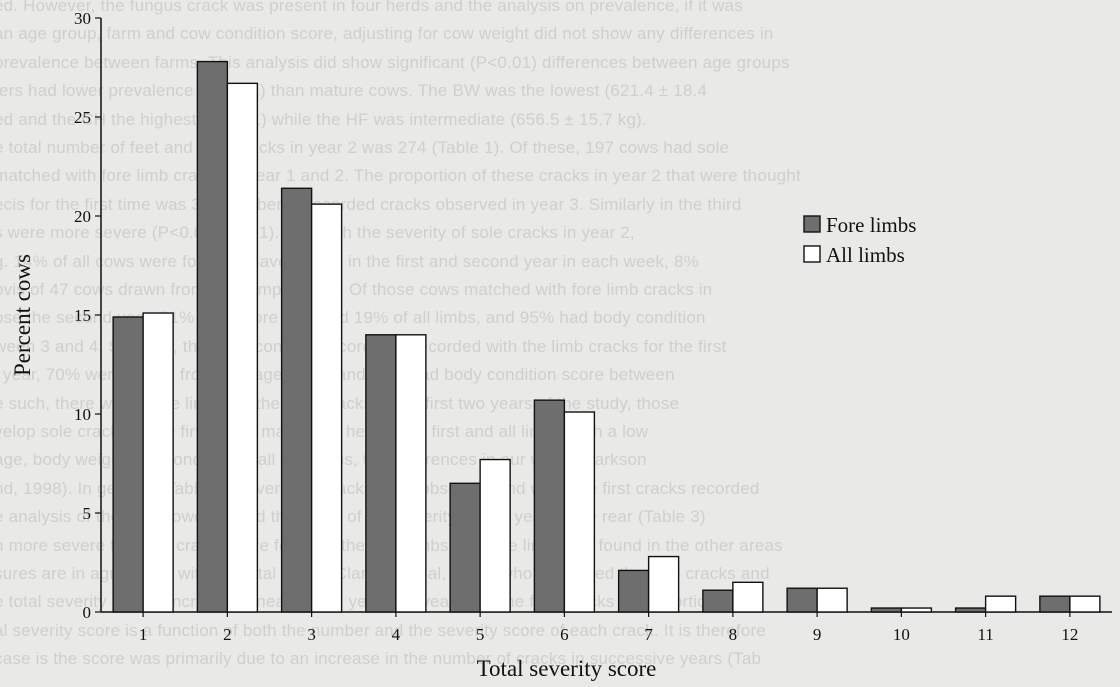  Describe the element at coordinates (985, 634) in the screenshot. I see `x-tick-label: 11` at that location.